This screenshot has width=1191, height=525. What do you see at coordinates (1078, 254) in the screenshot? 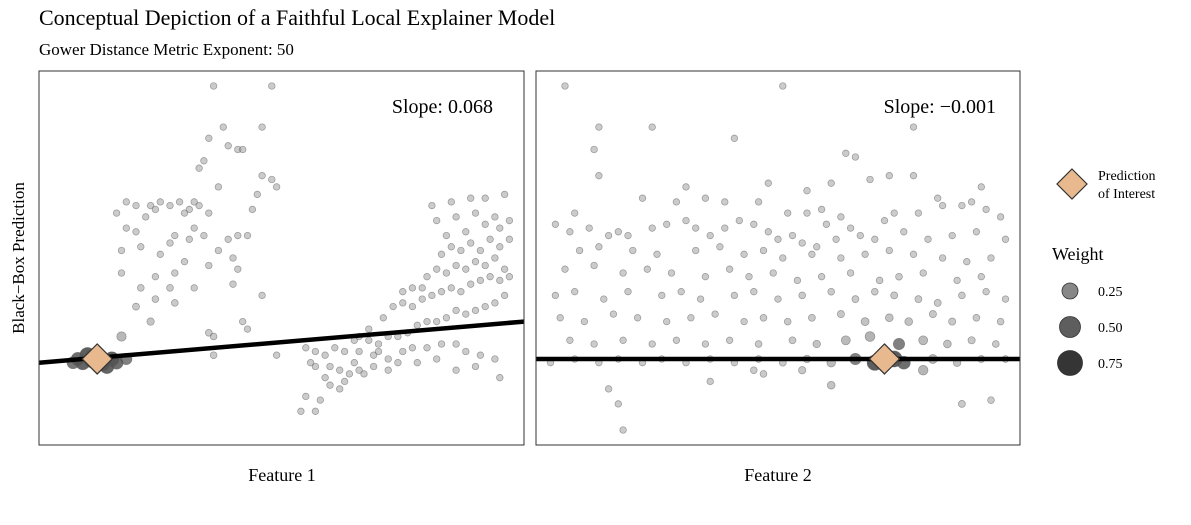
I see `legend-weight-title: Weight` at bounding box center [1078, 254].